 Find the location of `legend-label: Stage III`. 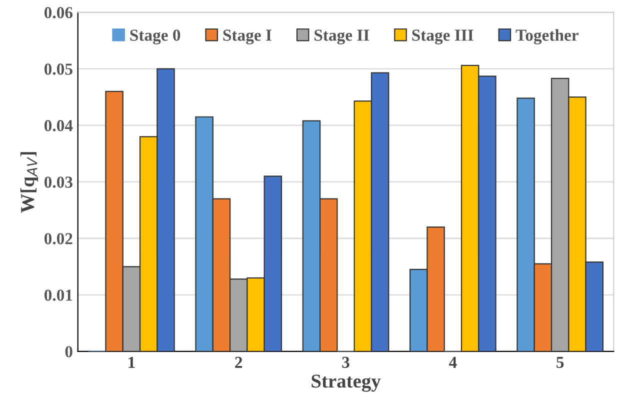

legend-label: Stage III is located at coordinates (443, 37).